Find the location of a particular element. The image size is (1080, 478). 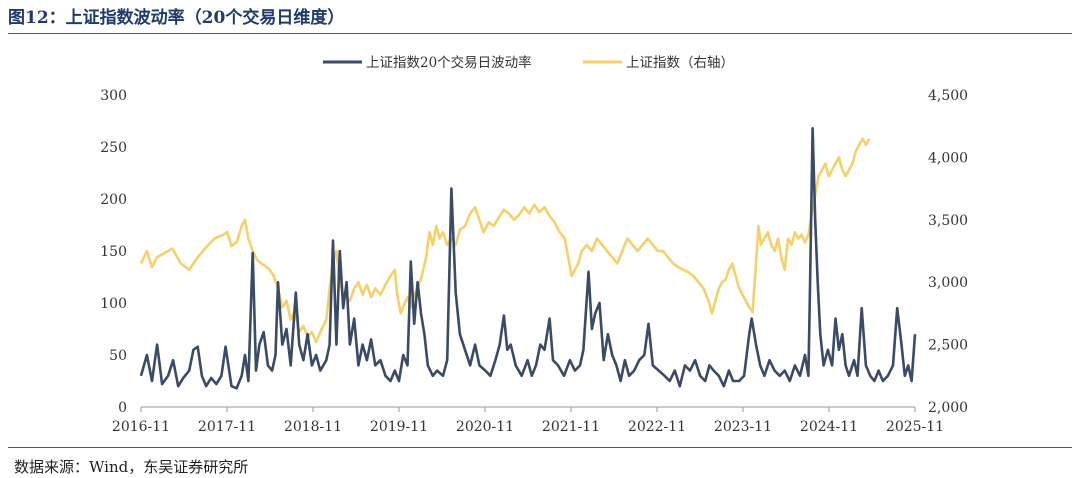

y-right-tick-label: 2,500 is located at coordinates (948, 346).